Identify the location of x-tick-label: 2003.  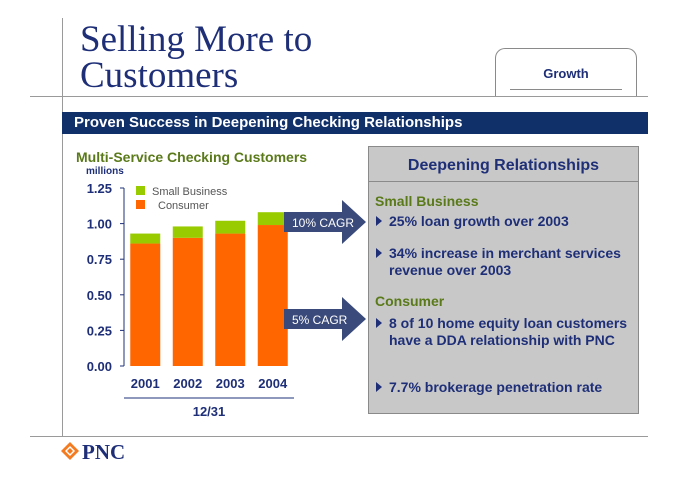
(230, 383).